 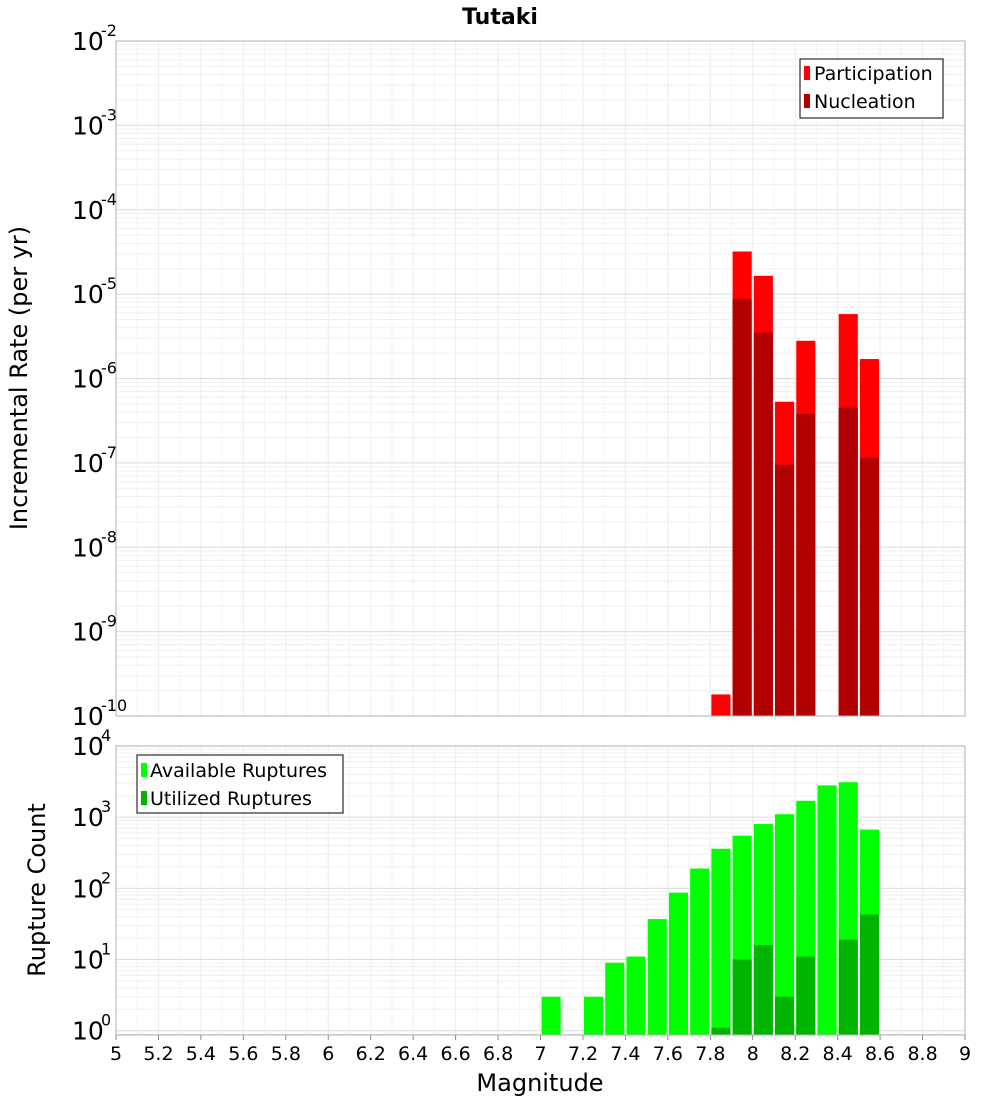 What do you see at coordinates (455, 1054) in the screenshot?
I see `x-tick-label: 6.6` at bounding box center [455, 1054].